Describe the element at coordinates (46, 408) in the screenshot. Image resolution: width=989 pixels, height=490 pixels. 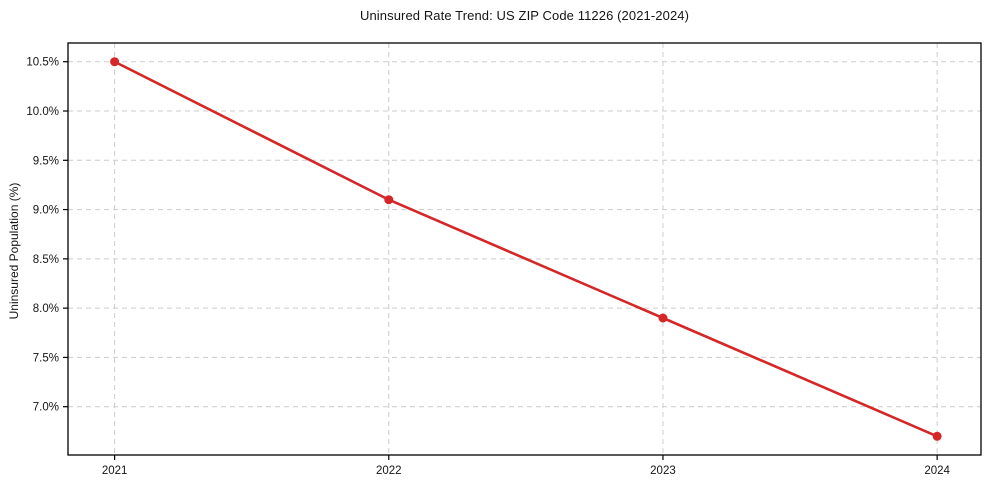
I see `y-tick-label: 7.0%` at that location.